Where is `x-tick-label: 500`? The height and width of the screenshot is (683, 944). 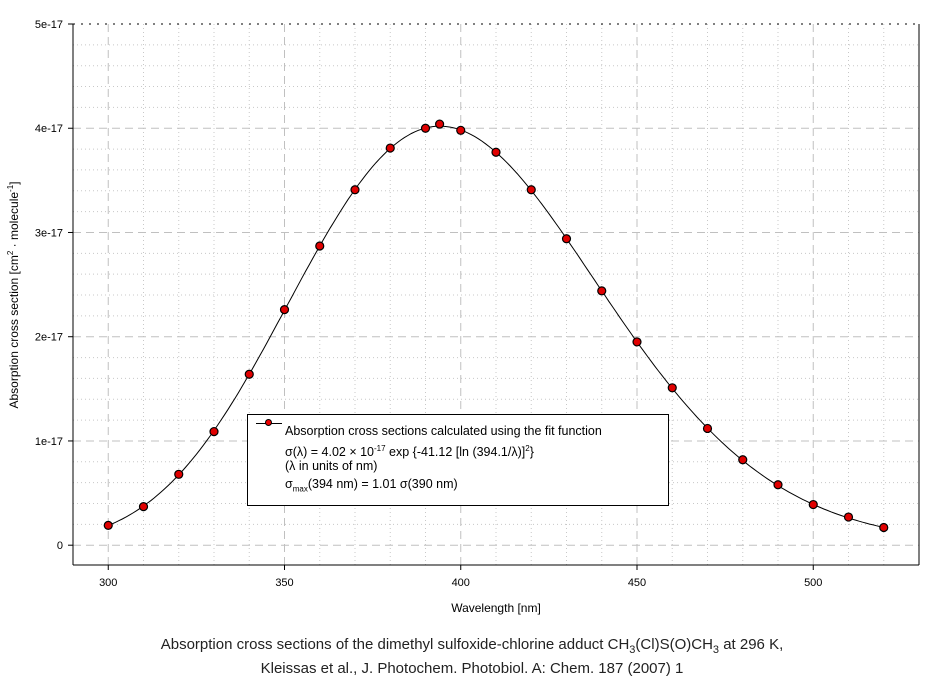 x-tick-label: 500 is located at coordinates (813, 583).